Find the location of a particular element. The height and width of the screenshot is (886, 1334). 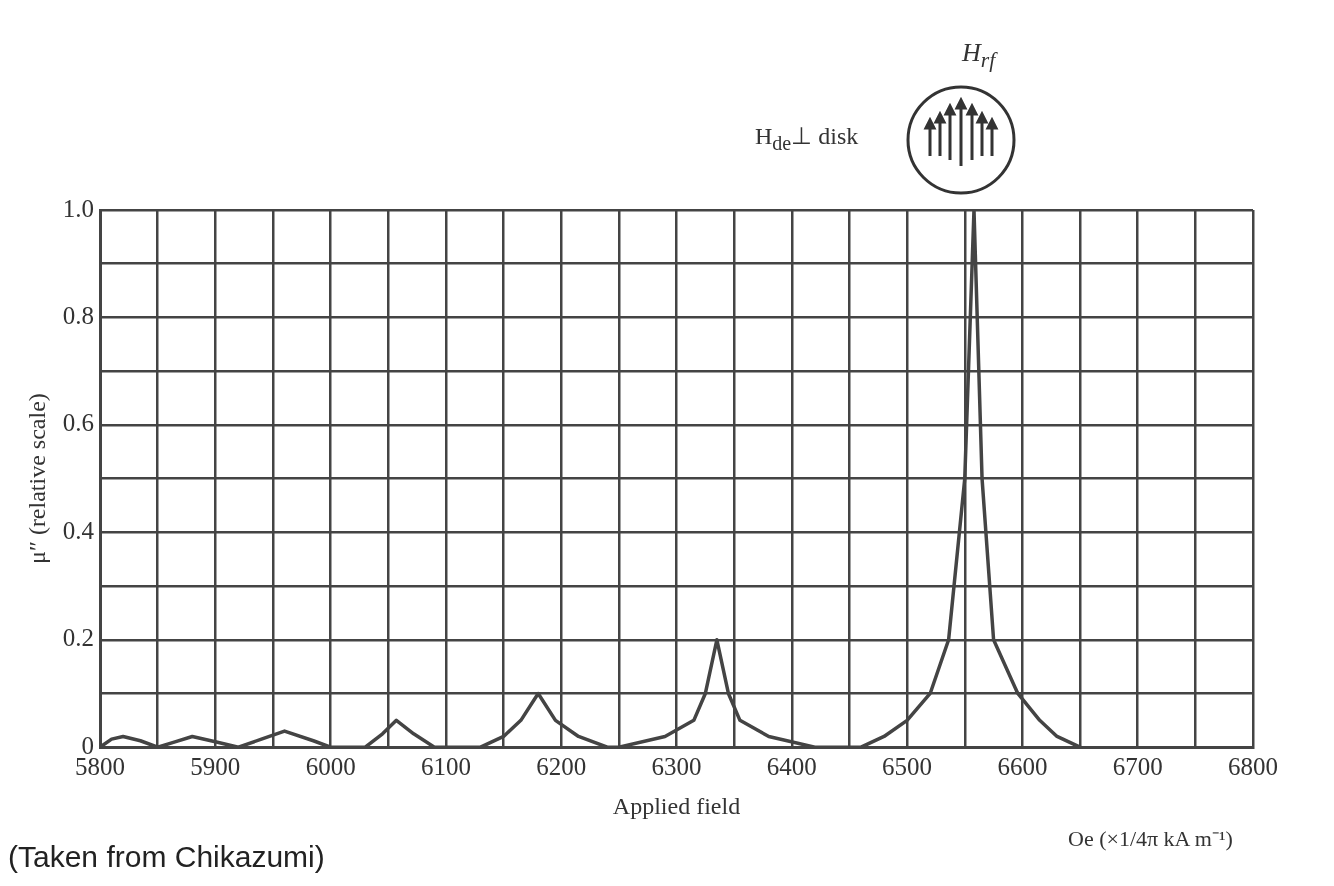

y-tick-label: 0.6 is located at coordinates (78, 423).